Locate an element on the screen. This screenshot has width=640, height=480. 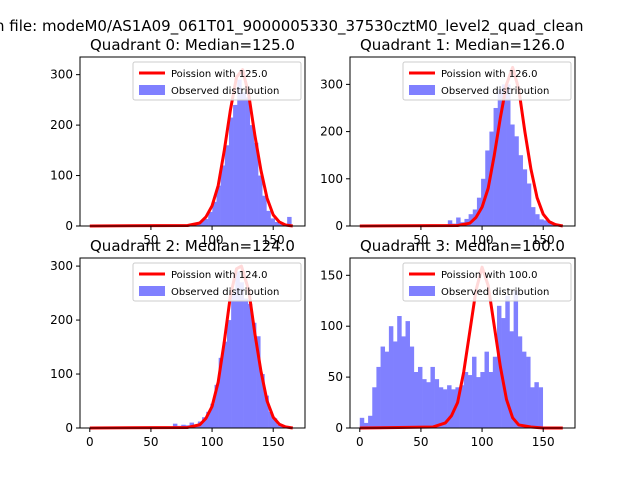
x-tick-label: 50 is located at coordinates (150, 442).